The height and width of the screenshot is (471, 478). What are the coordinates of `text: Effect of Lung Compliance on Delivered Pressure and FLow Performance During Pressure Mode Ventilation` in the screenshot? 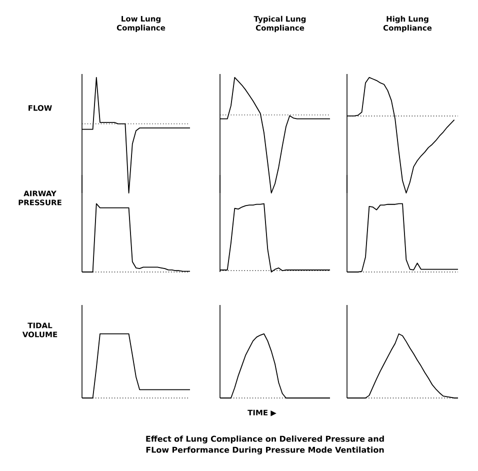 It's located at (265, 445).